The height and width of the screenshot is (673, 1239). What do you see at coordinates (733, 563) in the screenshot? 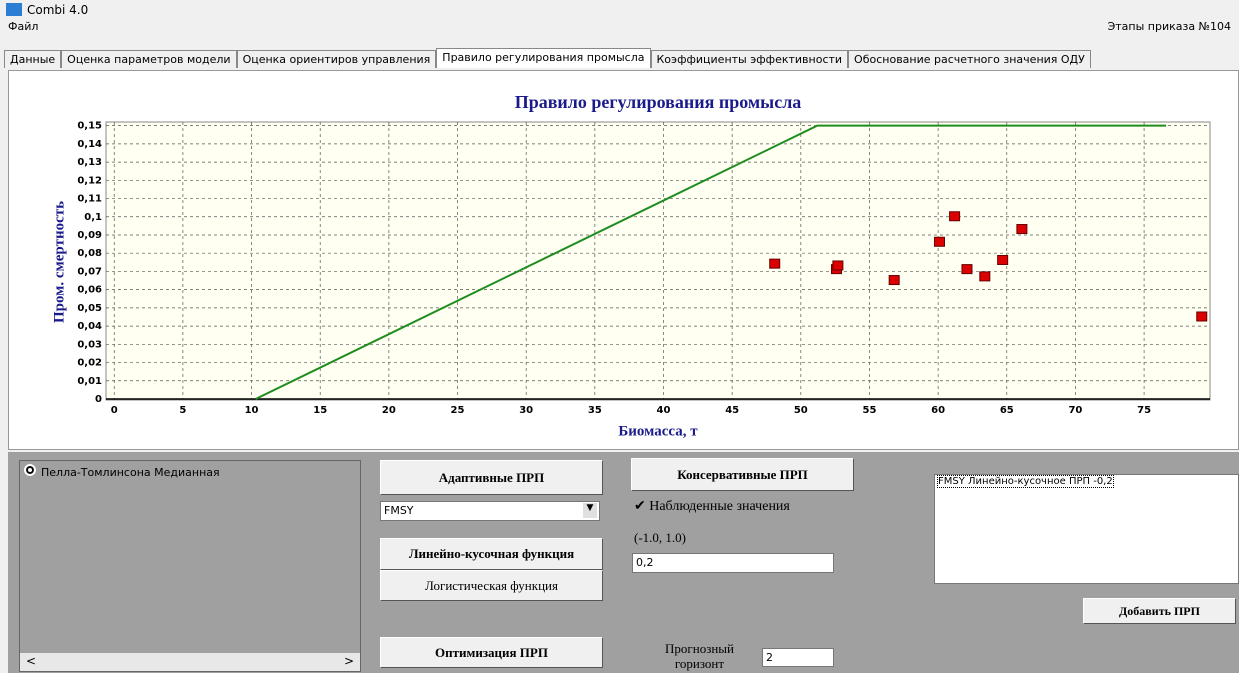
I see `number-input: 0,2` at bounding box center [733, 563].